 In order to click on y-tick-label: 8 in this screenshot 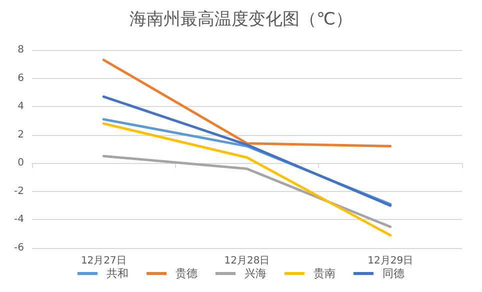, I will do `click(21, 50)`.